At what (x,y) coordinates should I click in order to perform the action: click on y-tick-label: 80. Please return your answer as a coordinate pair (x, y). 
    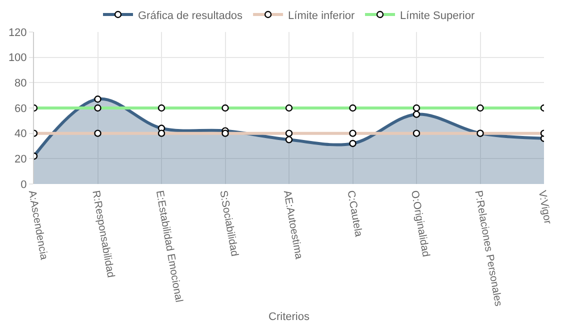
    Looking at the image, I should click on (20, 84).